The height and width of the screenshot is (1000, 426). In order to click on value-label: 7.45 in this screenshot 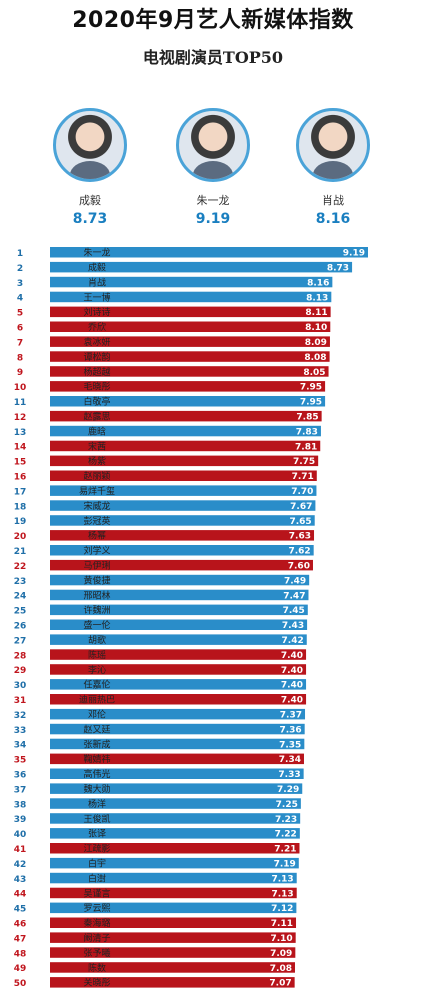, I will do `click(294, 611)`.